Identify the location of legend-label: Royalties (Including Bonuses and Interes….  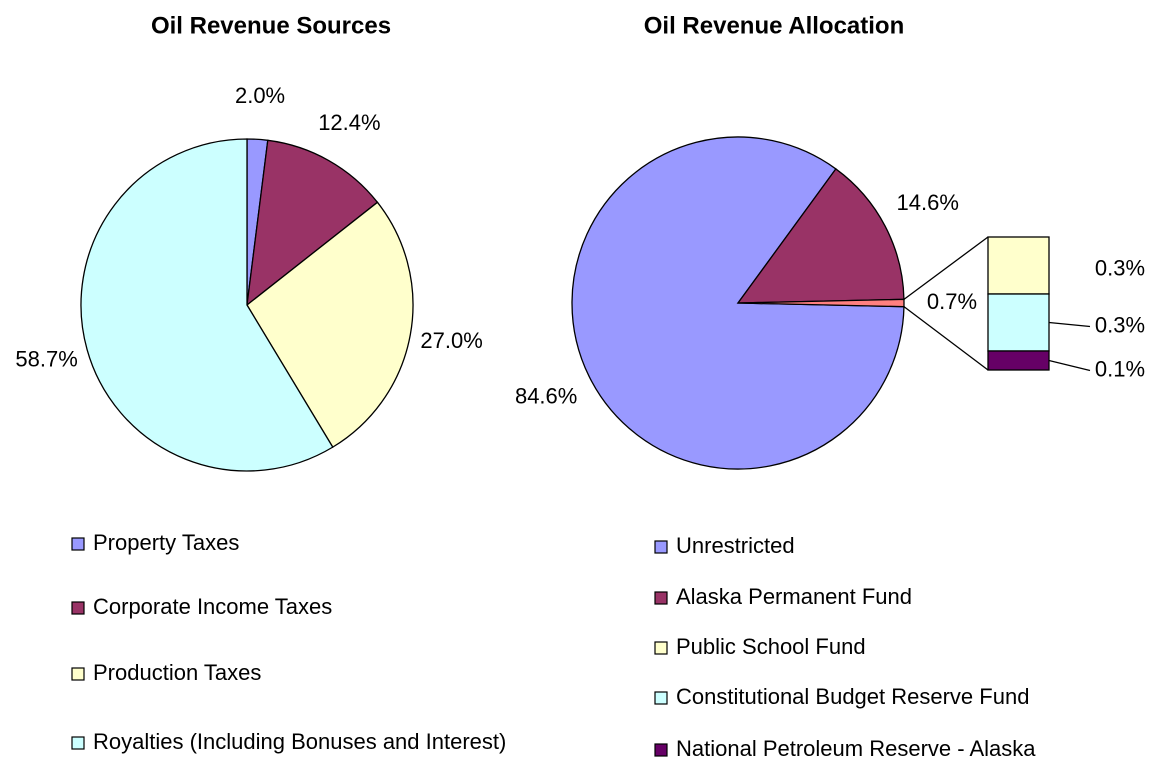
(299, 741).